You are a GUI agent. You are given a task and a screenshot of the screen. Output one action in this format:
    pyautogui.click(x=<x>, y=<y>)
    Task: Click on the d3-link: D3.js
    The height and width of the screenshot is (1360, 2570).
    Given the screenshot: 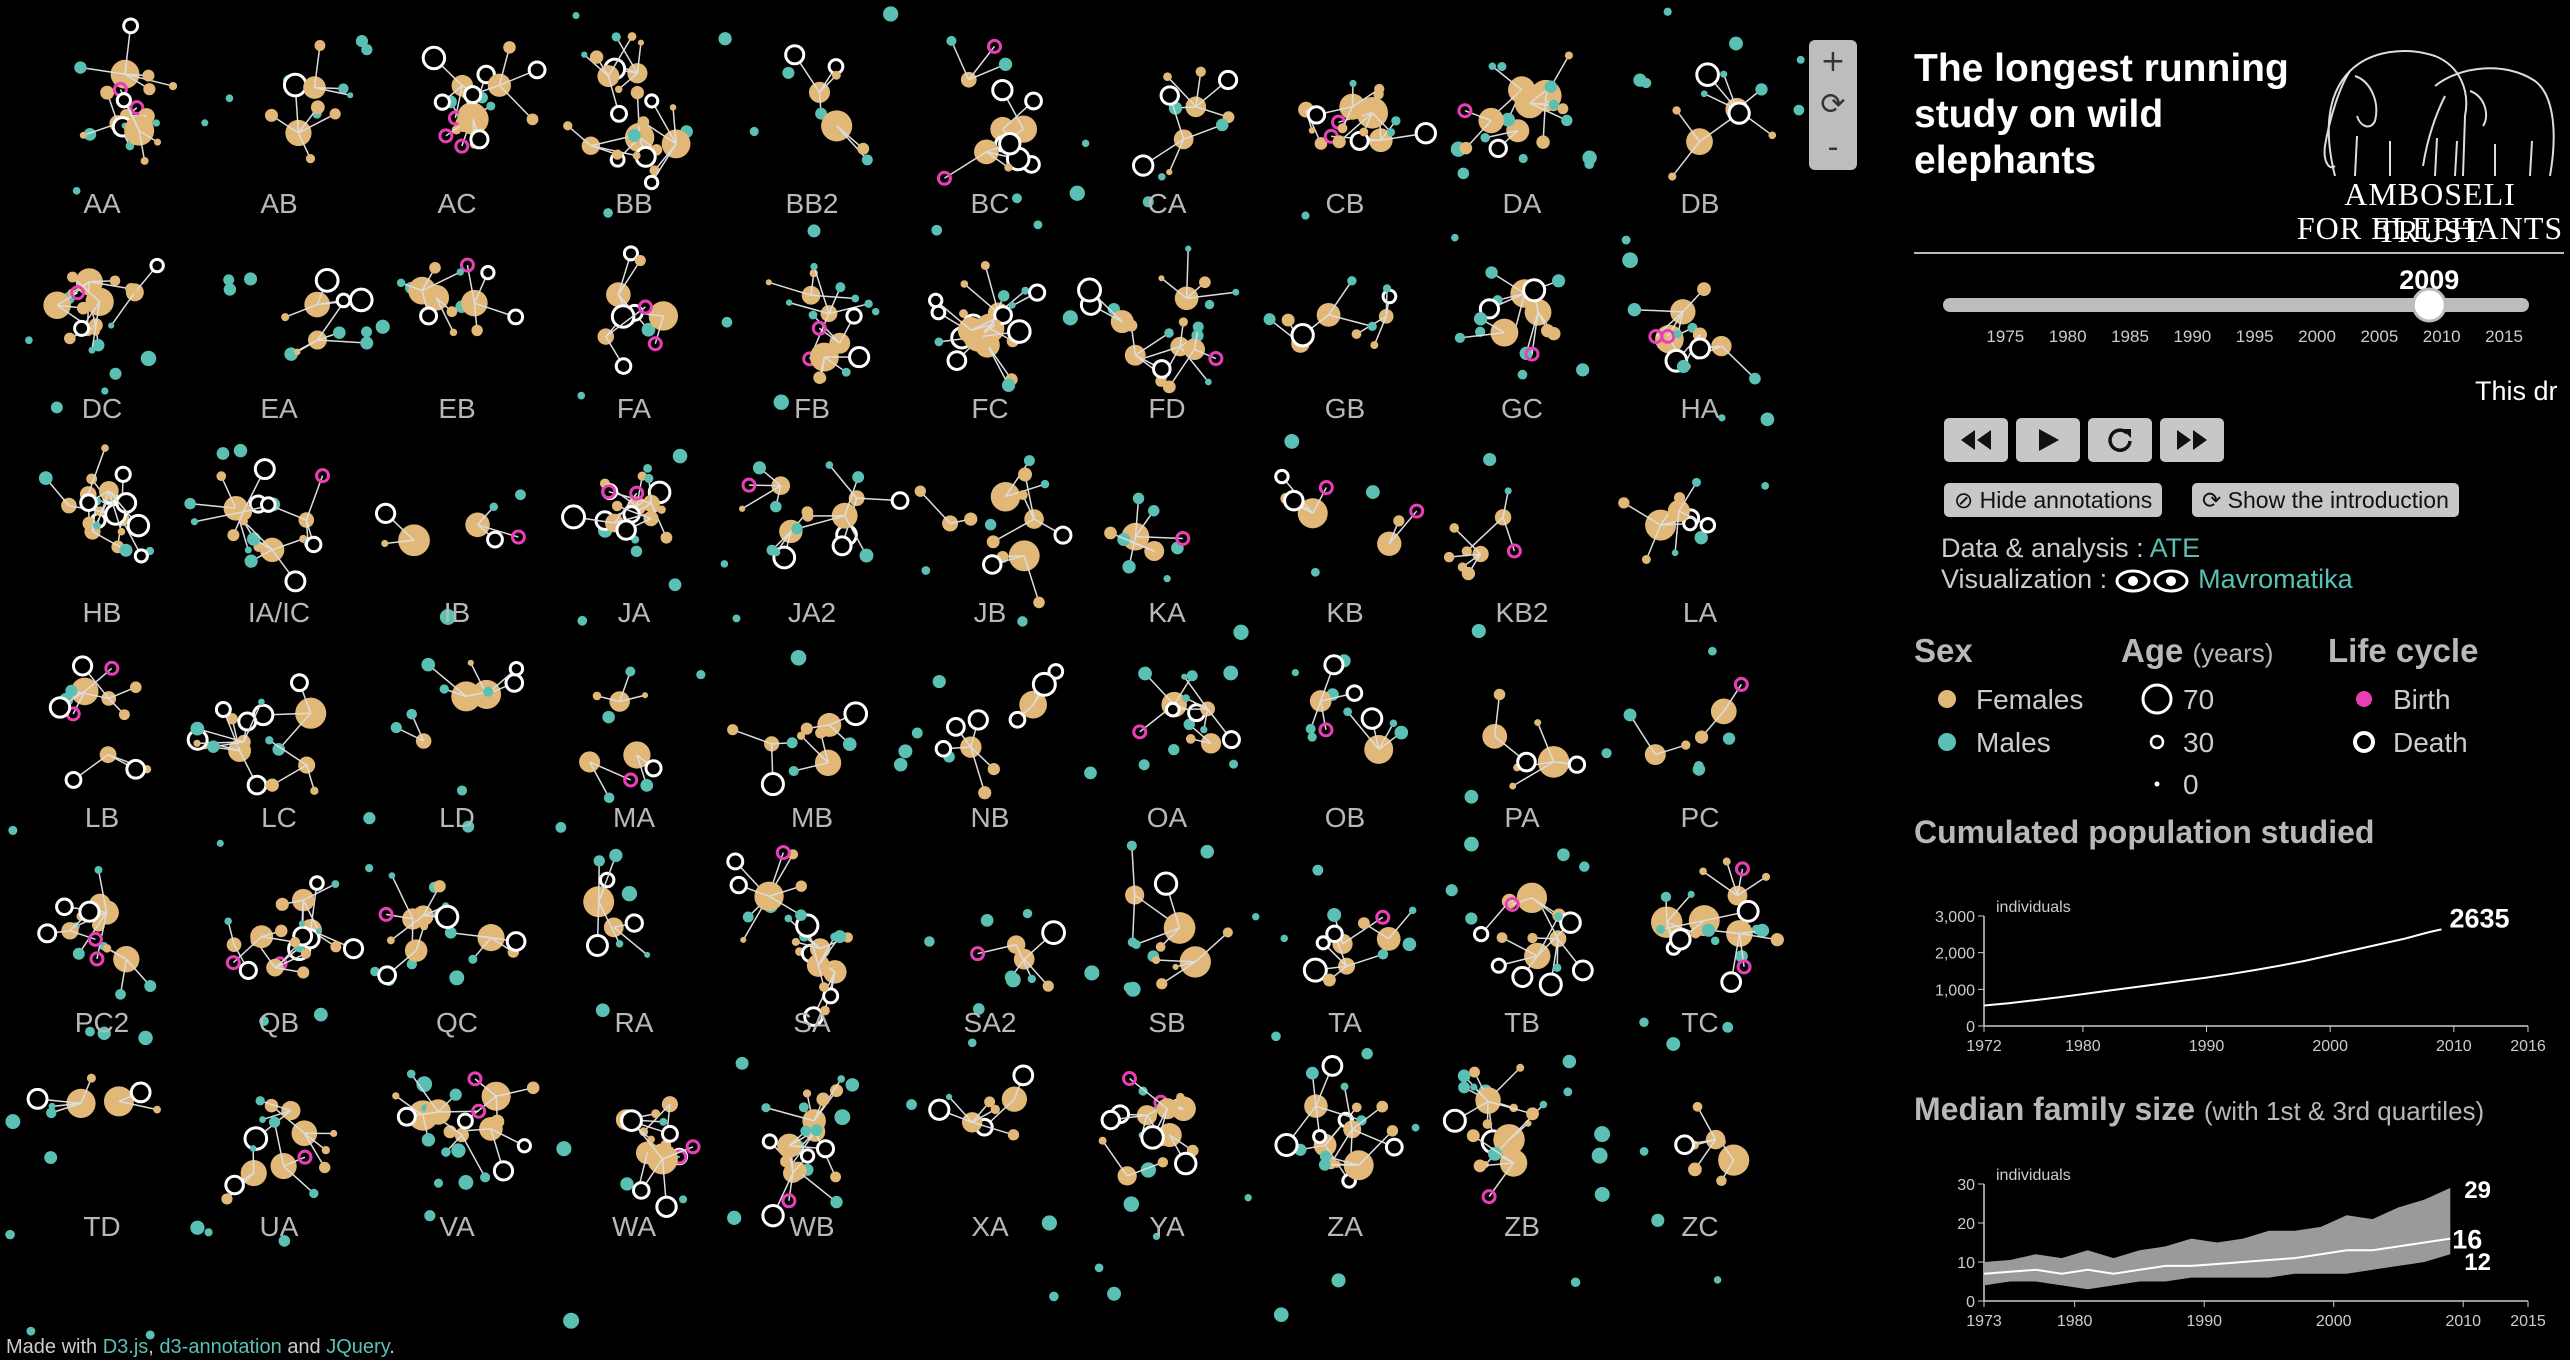 What is the action you would take?
    pyautogui.click(x=125, y=1347)
    